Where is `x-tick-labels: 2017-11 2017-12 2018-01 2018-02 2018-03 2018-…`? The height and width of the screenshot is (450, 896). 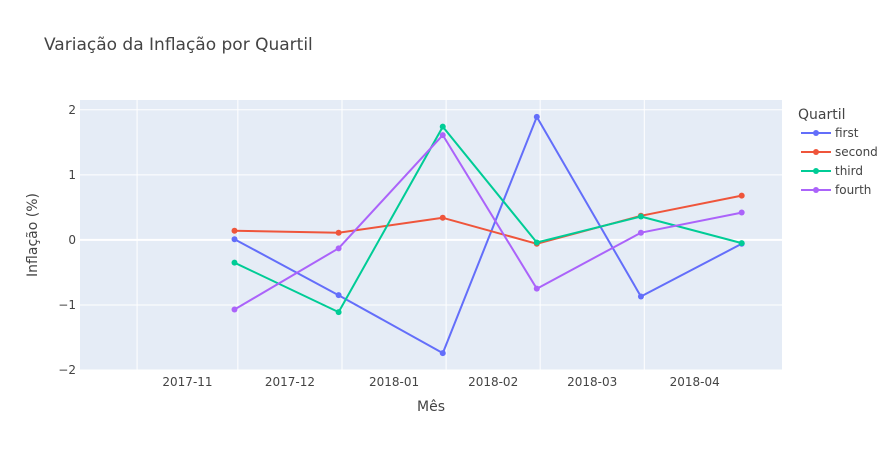
x-tick-labels: 2017-11 2017-12 2018-01 2018-02 2018-03 2018-… is located at coordinates (440, 382).